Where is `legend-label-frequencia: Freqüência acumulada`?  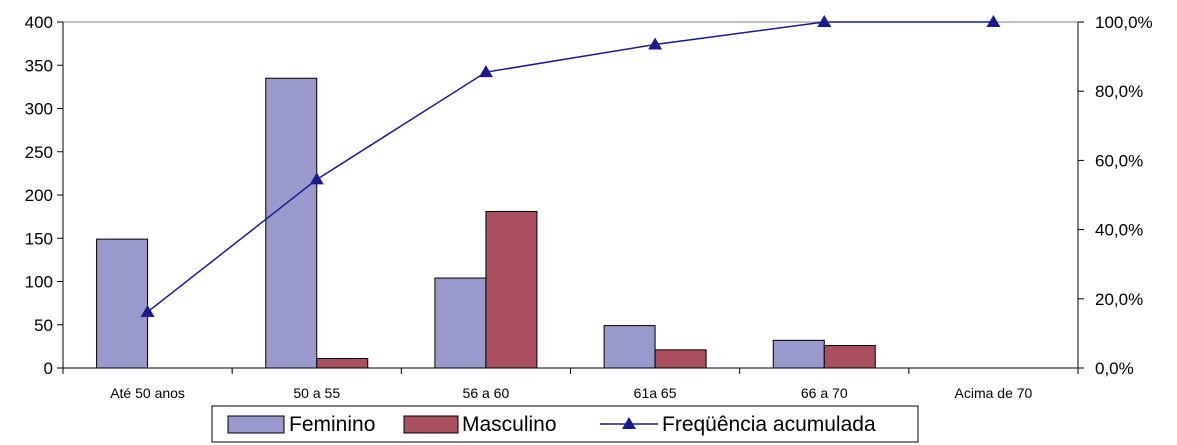
legend-label-frequencia: Freqüência acumulada is located at coordinates (769, 424).